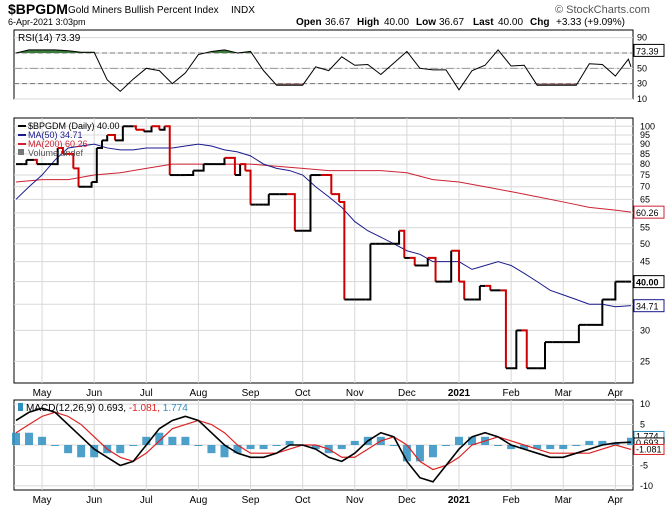 The width and height of the screenshot is (670, 507). I want to click on symbol: $BPGDM, so click(38, 9).